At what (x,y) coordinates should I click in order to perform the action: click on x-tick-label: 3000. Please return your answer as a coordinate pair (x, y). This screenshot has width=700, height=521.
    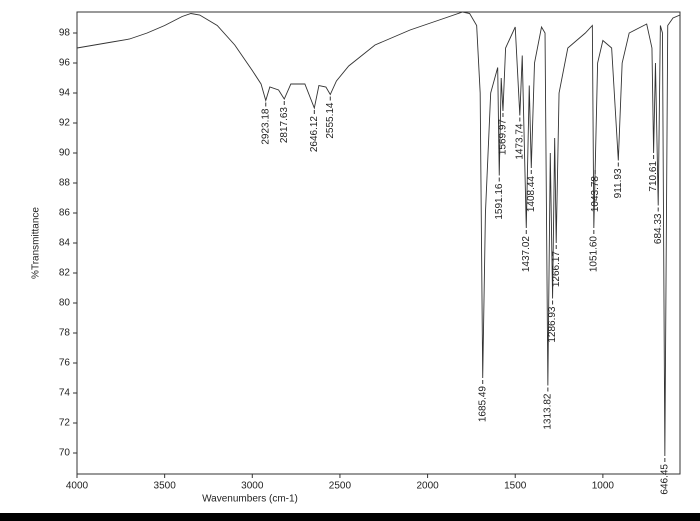
    Looking at the image, I should click on (252, 486).